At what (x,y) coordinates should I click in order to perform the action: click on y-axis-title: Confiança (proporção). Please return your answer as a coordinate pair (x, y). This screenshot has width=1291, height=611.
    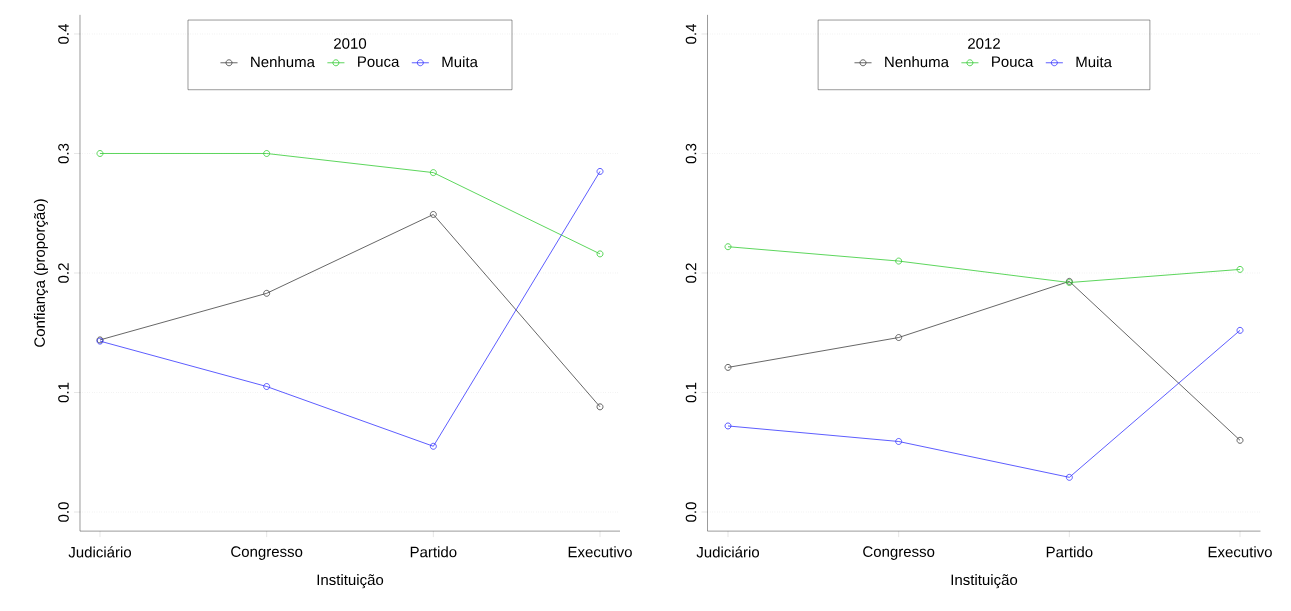
    Looking at the image, I should click on (40, 273).